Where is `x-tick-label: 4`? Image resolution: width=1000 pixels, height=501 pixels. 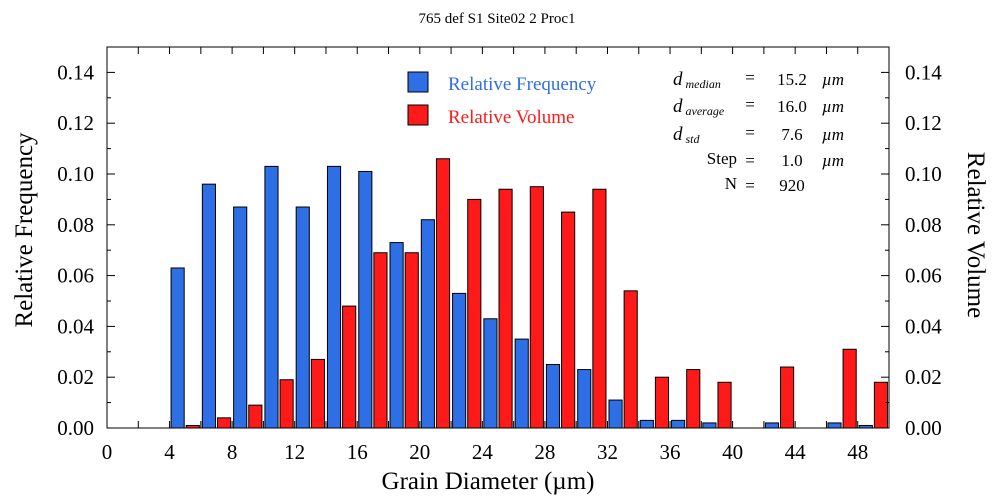
x-tick-label: 4 is located at coordinates (169, 452).